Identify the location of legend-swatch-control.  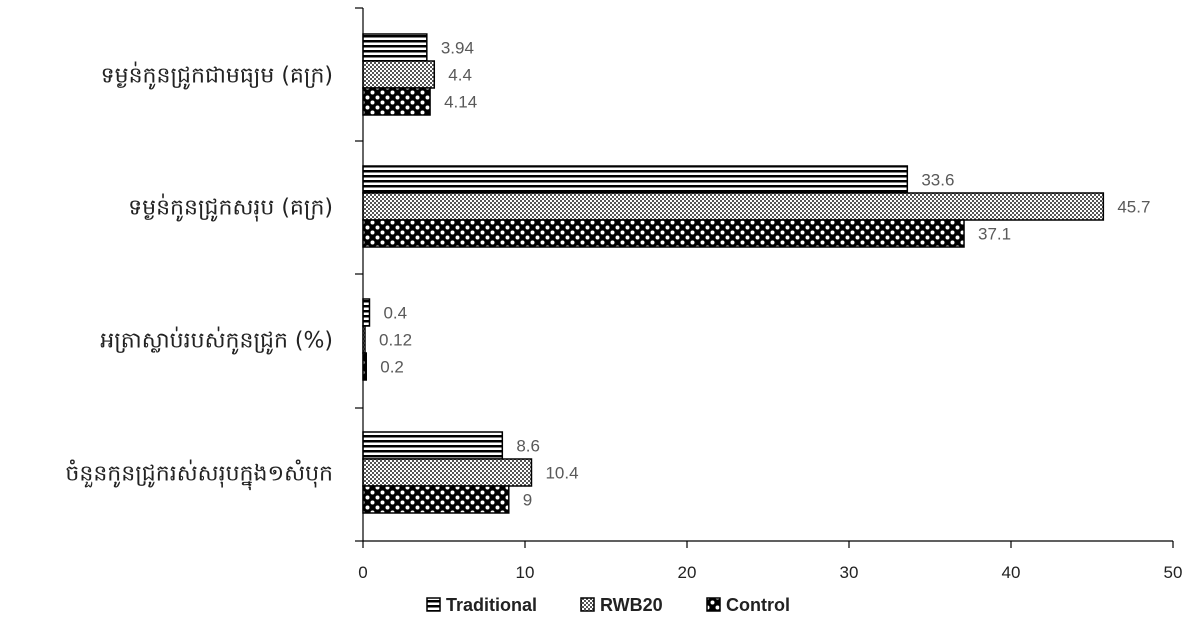
(713, 604).